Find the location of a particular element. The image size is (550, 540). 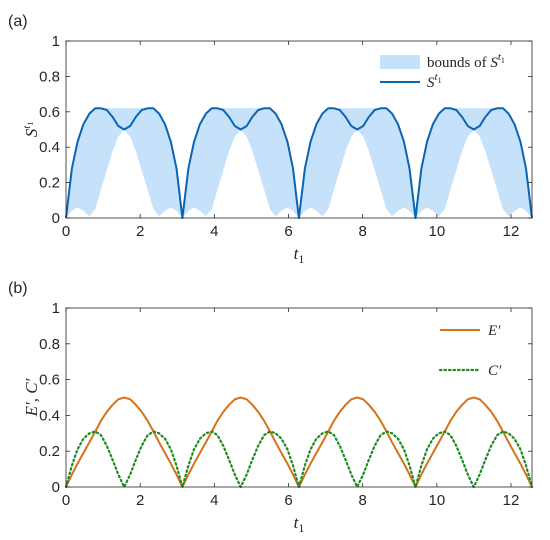

legend: E′ C′ is located at coordinates (470, 351).